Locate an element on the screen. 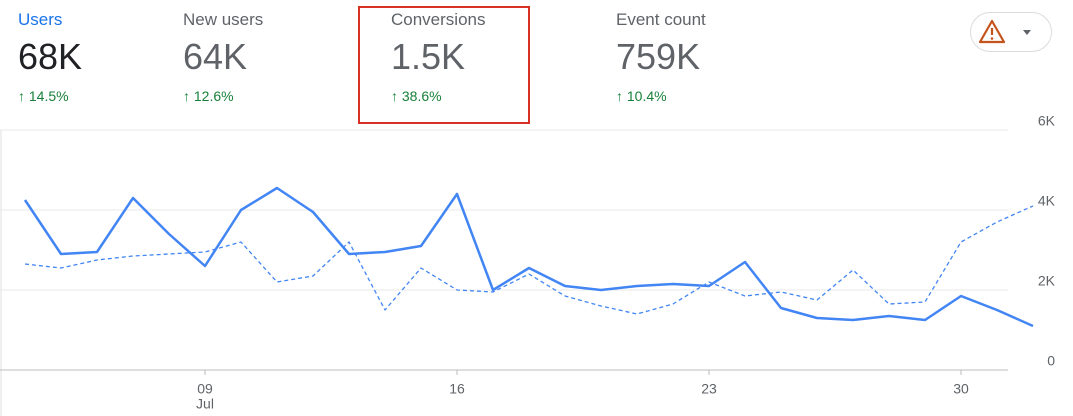 This screenshot has height=416, width=1073. metric-value: 1.5K is located at coordinates (428, 56).